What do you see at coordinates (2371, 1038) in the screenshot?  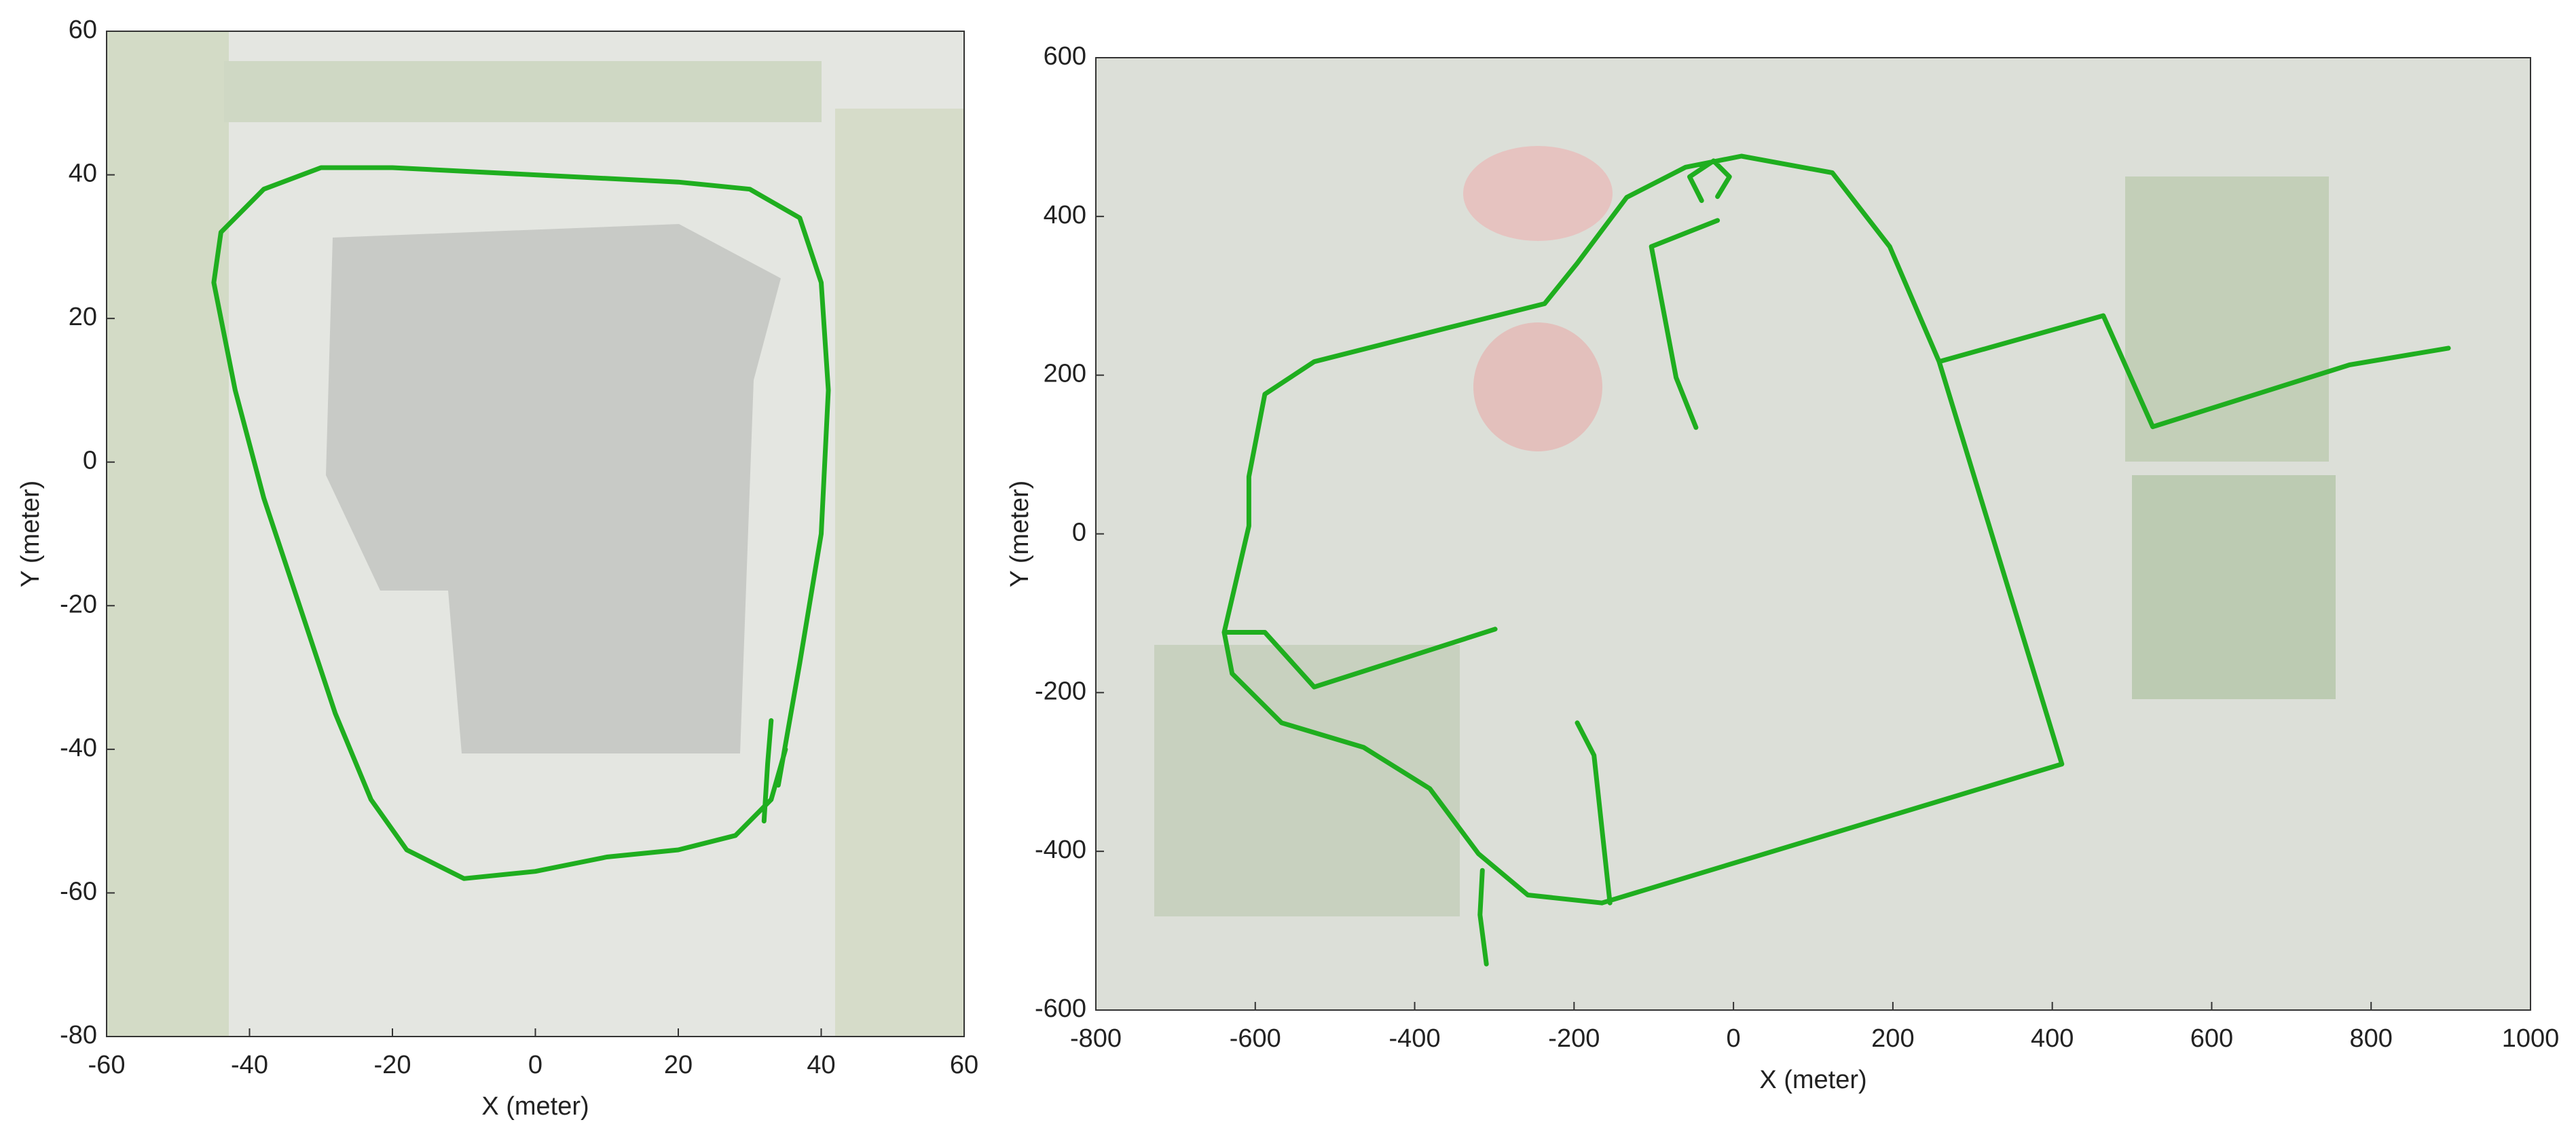 I see `x-tick-label: 800` at bounding box center [2371, 1038].